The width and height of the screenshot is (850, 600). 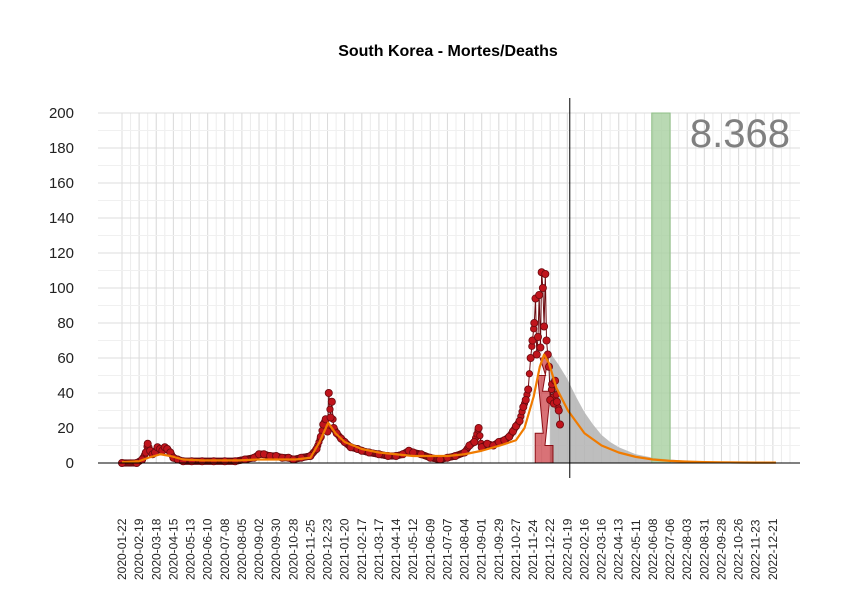 What do you see at coordinates (430, 549) in the screenshot?
I see `x-tick-label: 2021-06-09` at bounding box center [430, 549].